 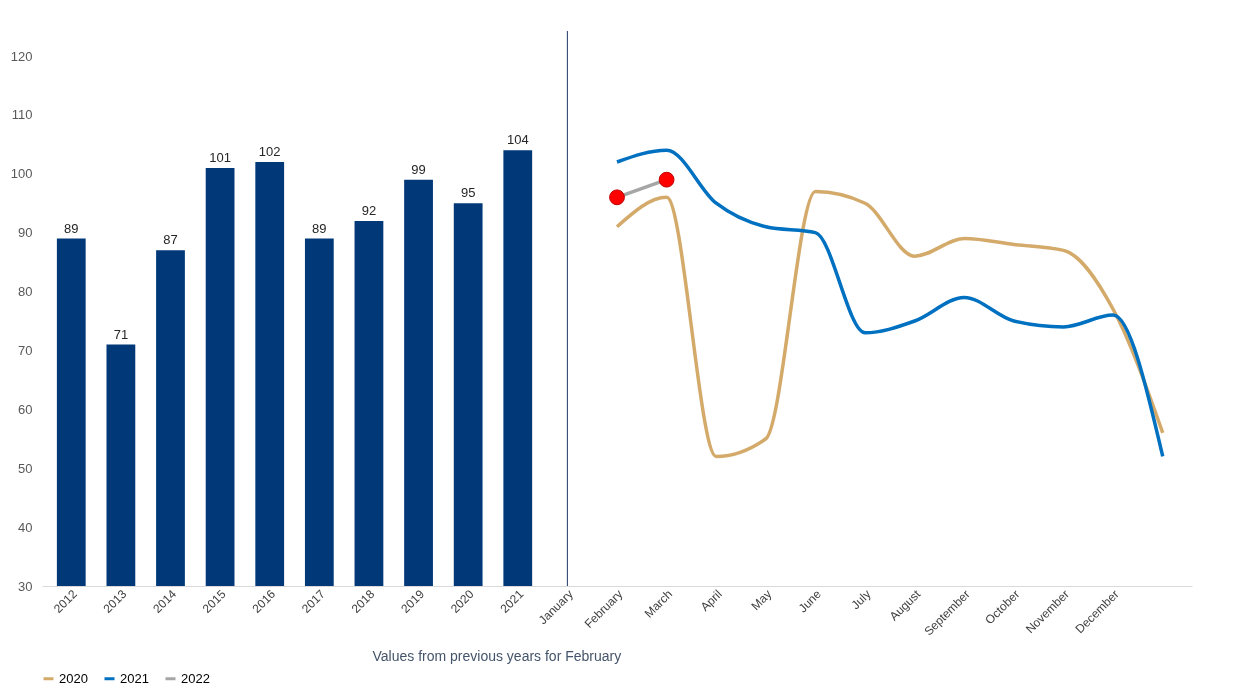 What do you see at coordinates (21, 174) in the screenshot?
I see `y-tick-label: 100` at bounding box center [21, 174].